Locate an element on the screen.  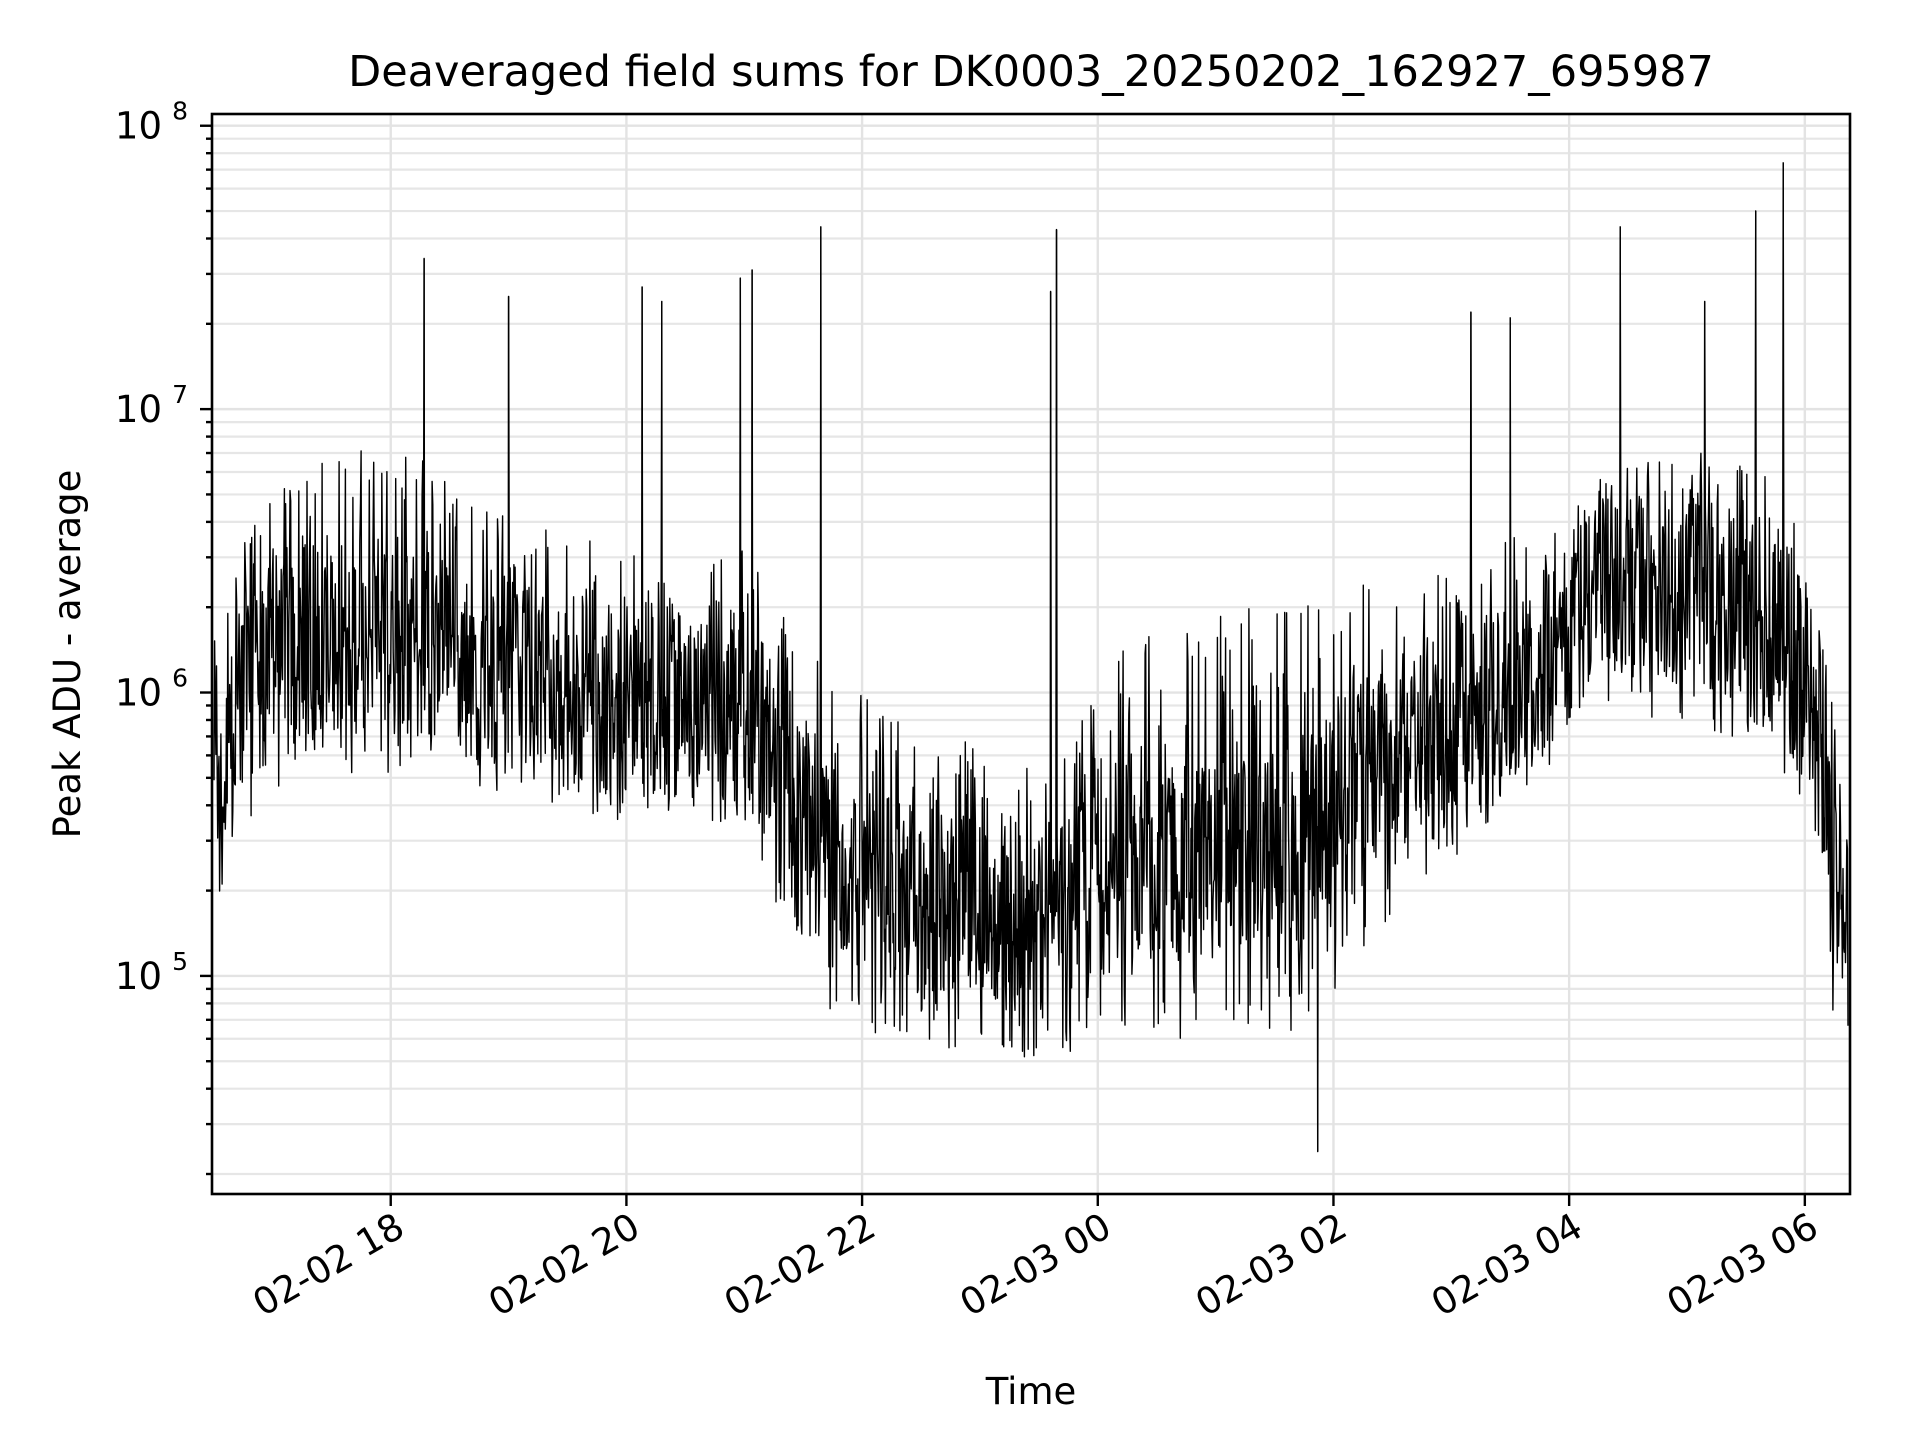
x-tick-label: 02-02 20 is located at coordinates (564, 1265).